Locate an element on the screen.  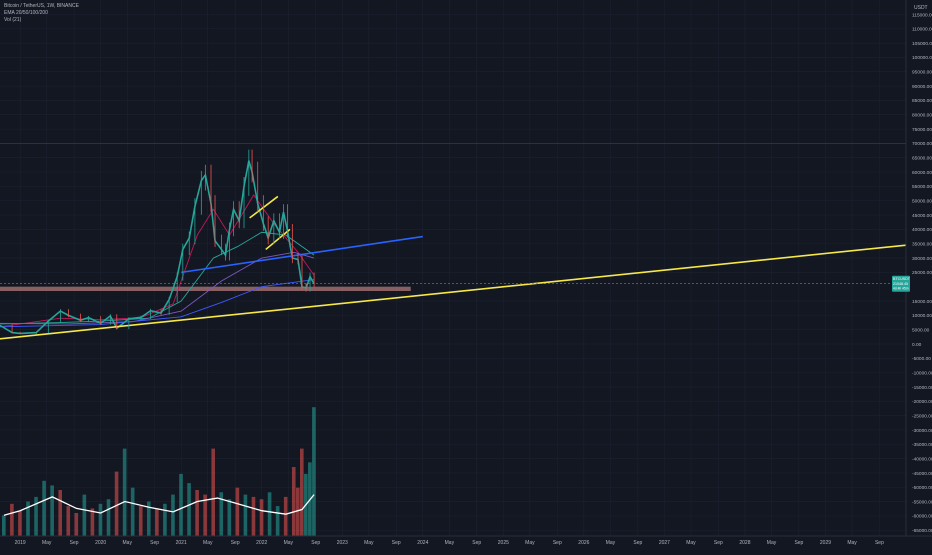
price-tick-label: -25000.00 is located at coordinates (922, 416).